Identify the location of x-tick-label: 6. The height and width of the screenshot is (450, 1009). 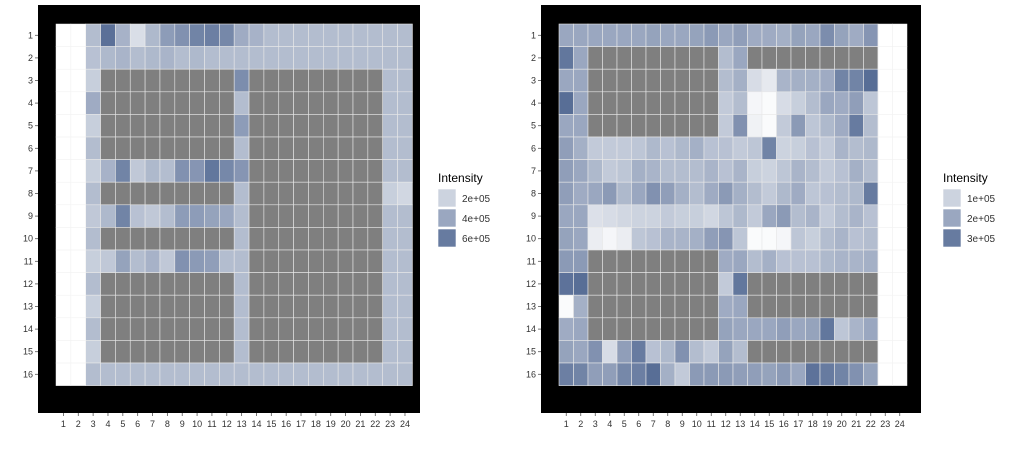
(137, 424).